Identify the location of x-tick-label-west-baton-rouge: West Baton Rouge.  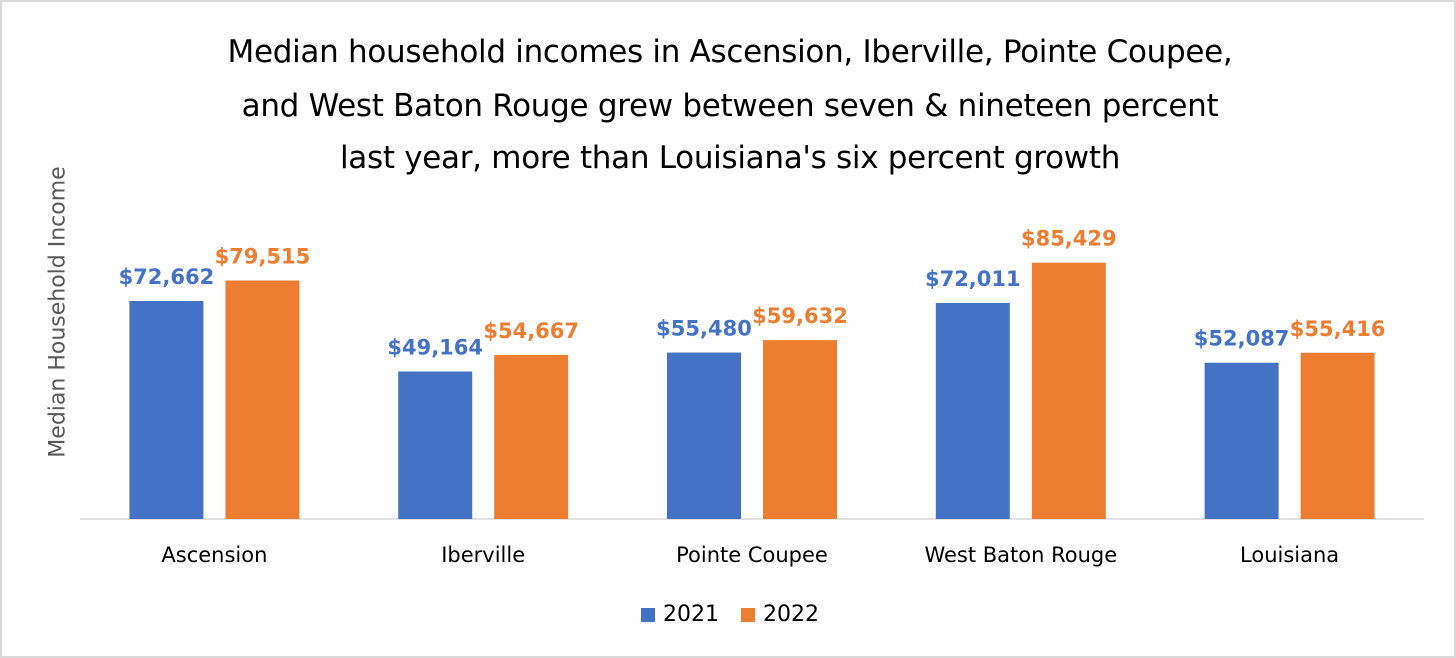
(1020, 555).